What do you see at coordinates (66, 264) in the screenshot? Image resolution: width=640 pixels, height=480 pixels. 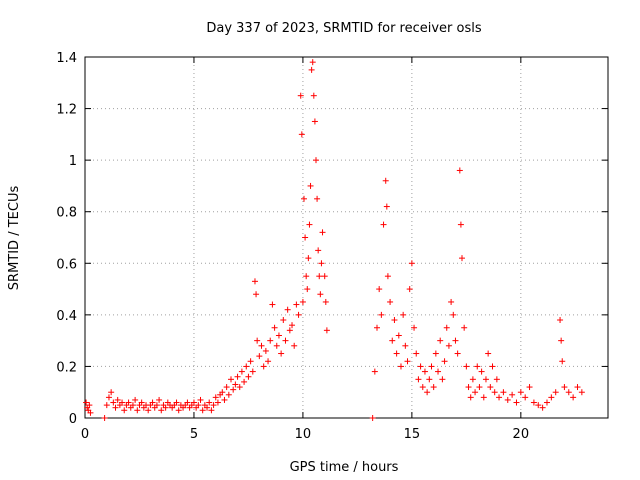 I see `y-tick-label: 0.6` at bounding box center [66, 264].